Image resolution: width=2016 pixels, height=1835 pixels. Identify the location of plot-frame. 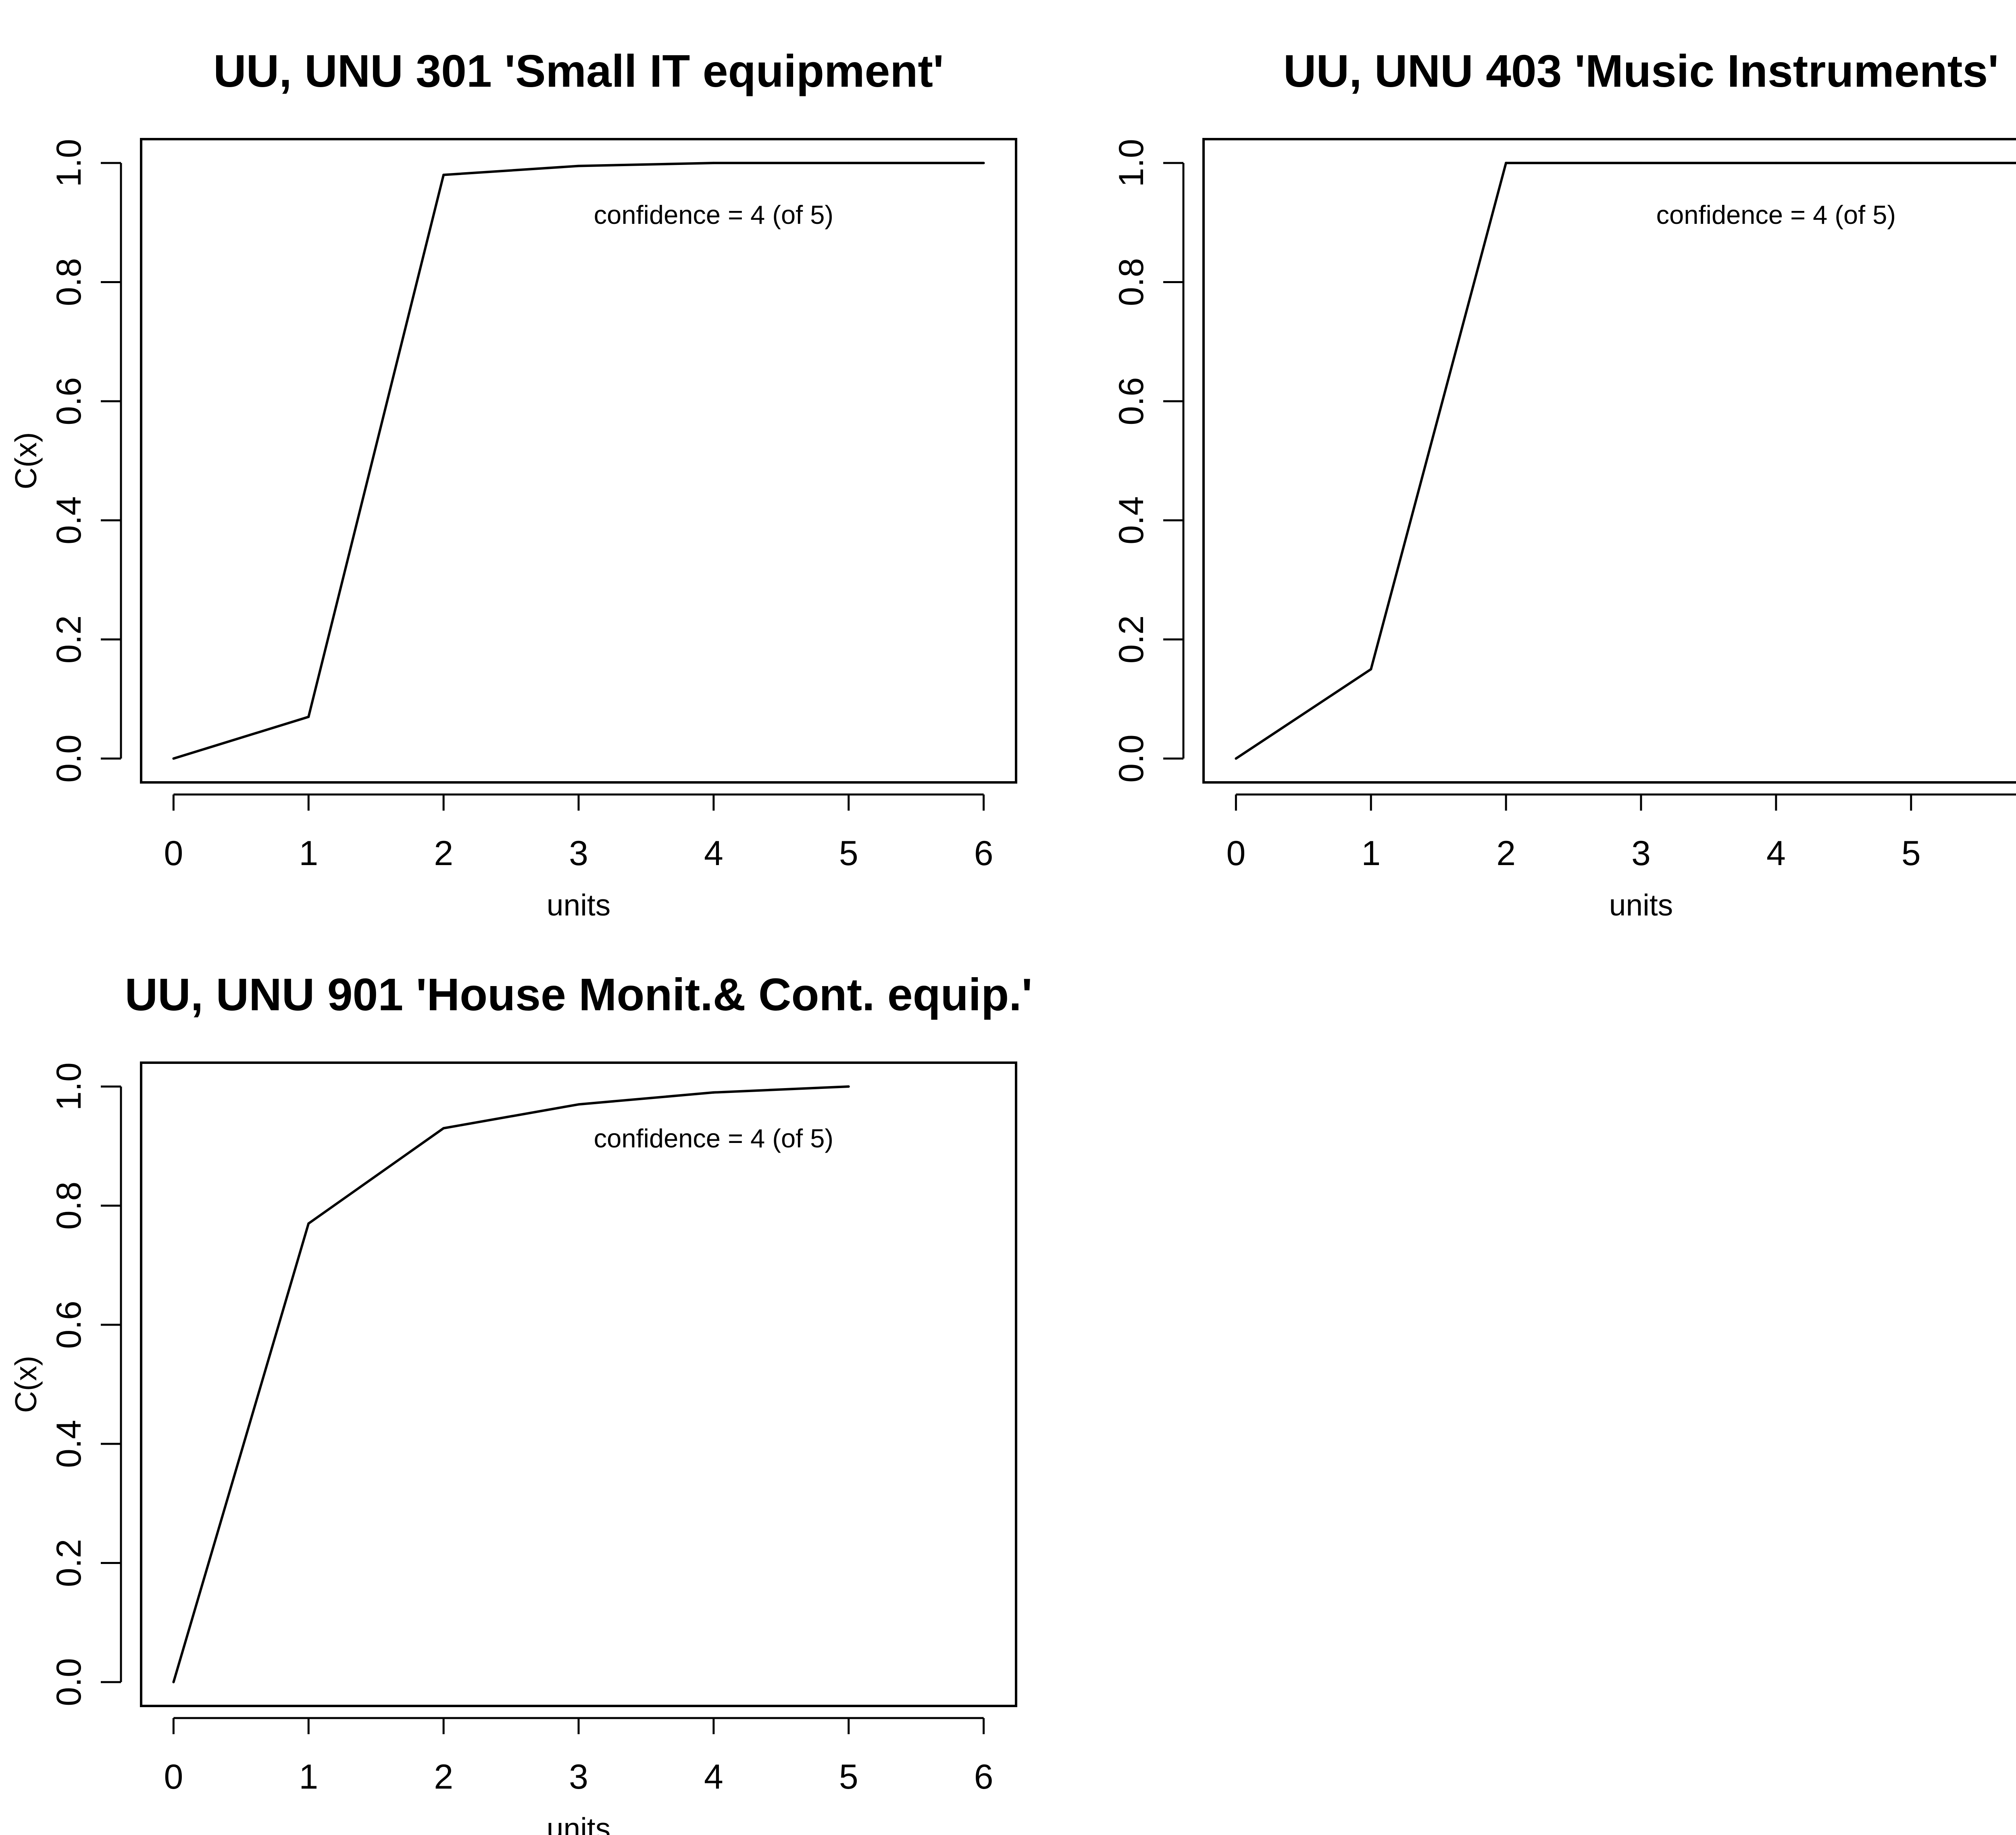
(1609, 461).